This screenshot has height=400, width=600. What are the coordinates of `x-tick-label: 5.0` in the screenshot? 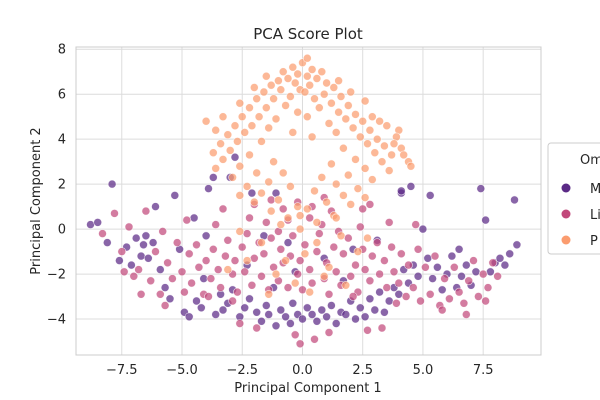 It's located at (423, 370).